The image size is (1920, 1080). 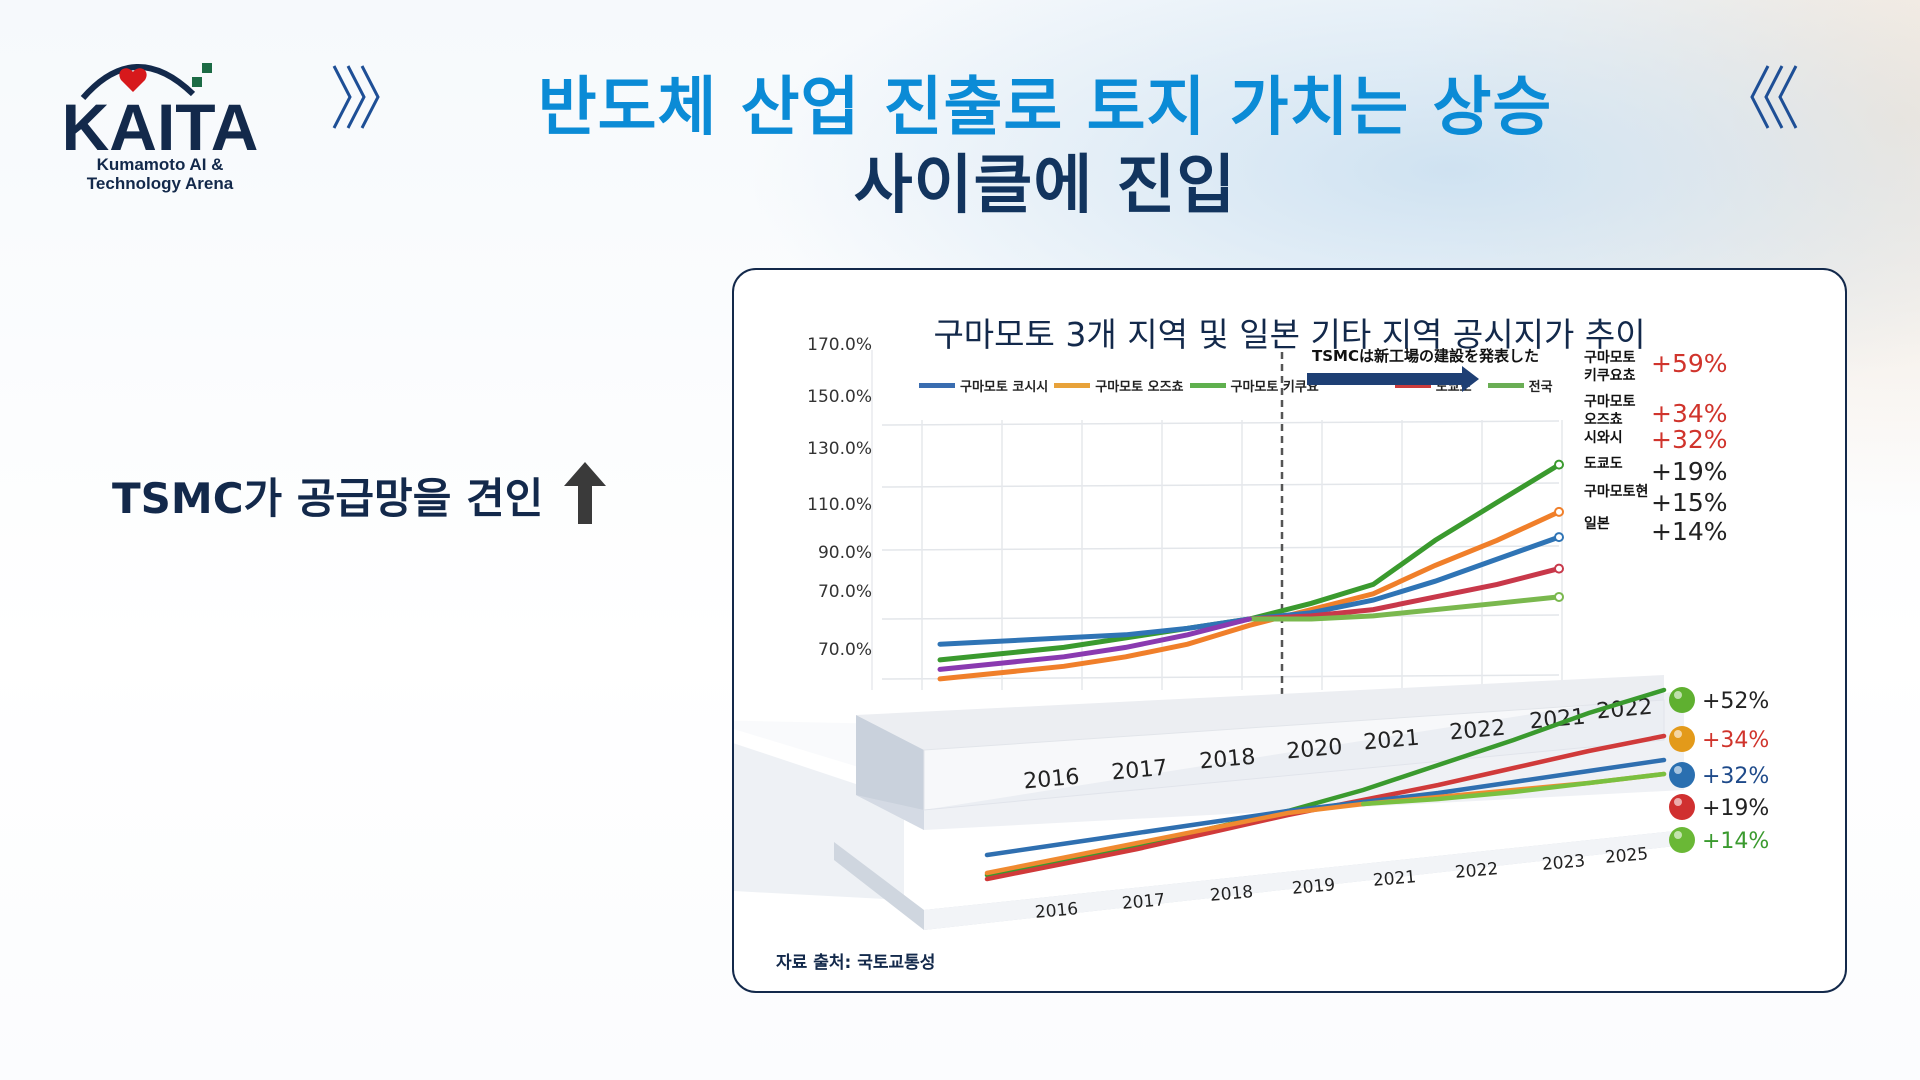 I want to click on logo-subtitle: Kumamoto AI & Technology Arena, so click(x=160, y=174).